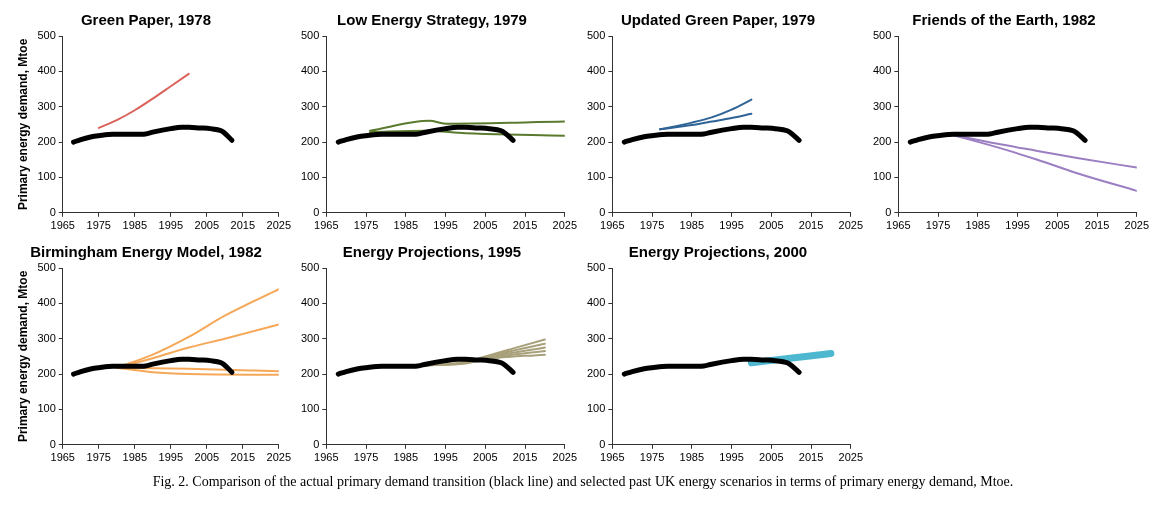 The width and height of the screenshot is (1167, 515). I want to click on caption: Fig. 2. Comparison of the actual primary demand transition (black line) and selected past UK energy scenarios in terms of primary energy demand, Mtoe., so click(583, 482).